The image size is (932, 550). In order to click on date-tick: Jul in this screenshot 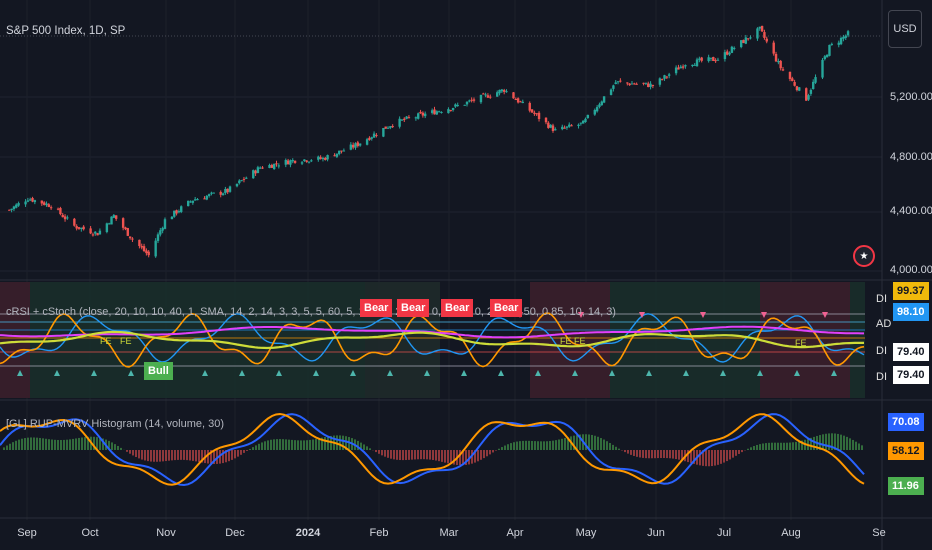, I will do `click(724, 533)`.